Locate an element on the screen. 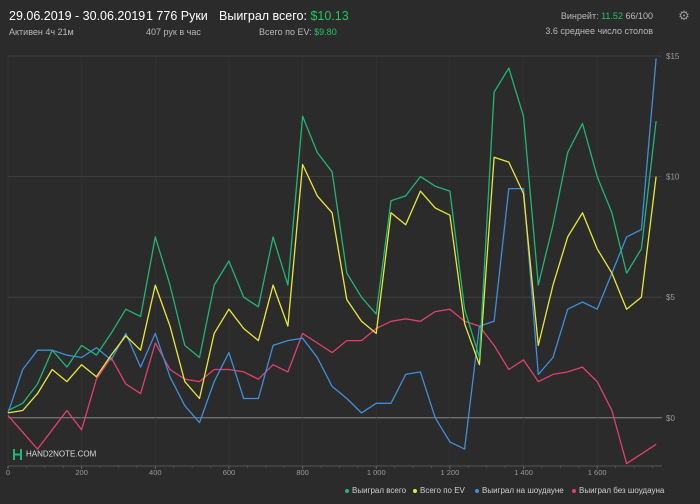  hands-block: 1 776 Руки 407 рук в час is located at coordinates (177, 23).